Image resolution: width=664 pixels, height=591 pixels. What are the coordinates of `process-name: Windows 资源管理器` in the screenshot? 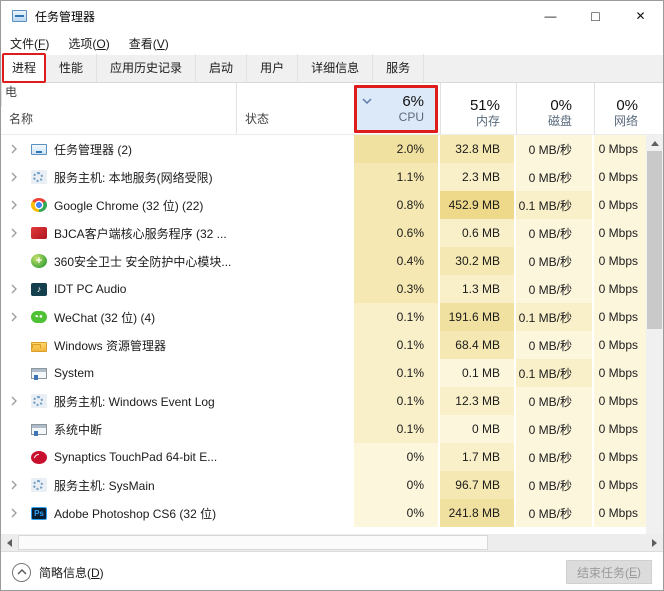 It's located at (110, 345).